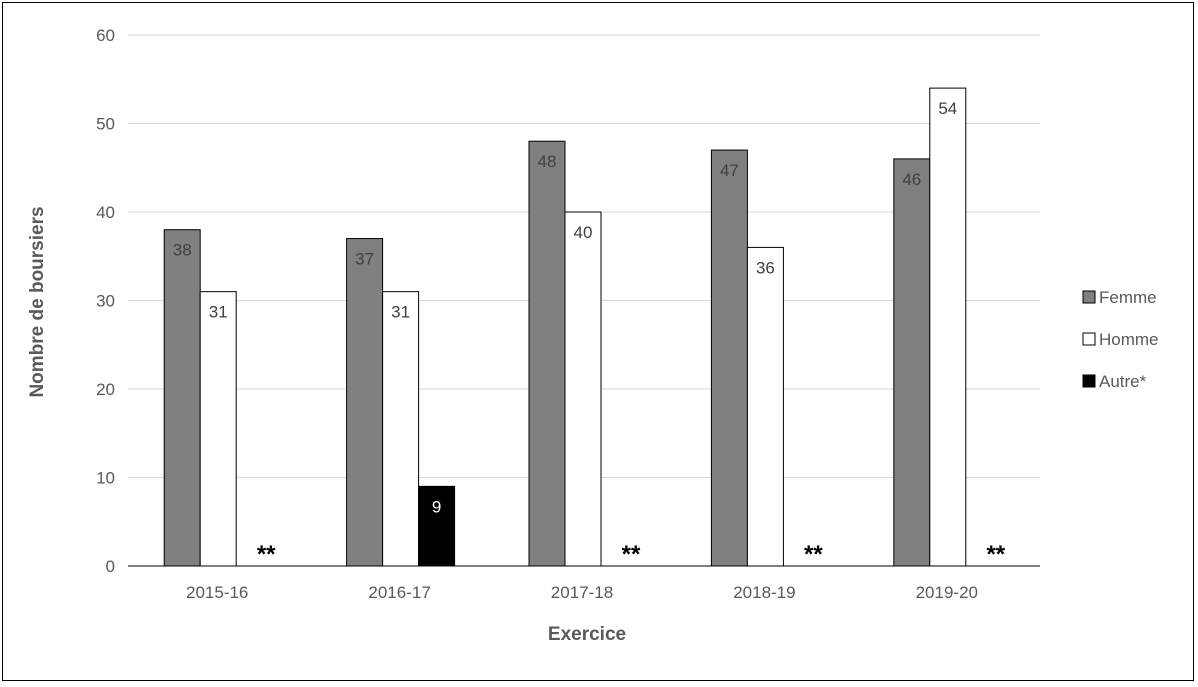  What do you see at coordinates (764, 592) in the screenshot?
I see `x-tick-label: 2018-19` at bounding box center [764, 592].